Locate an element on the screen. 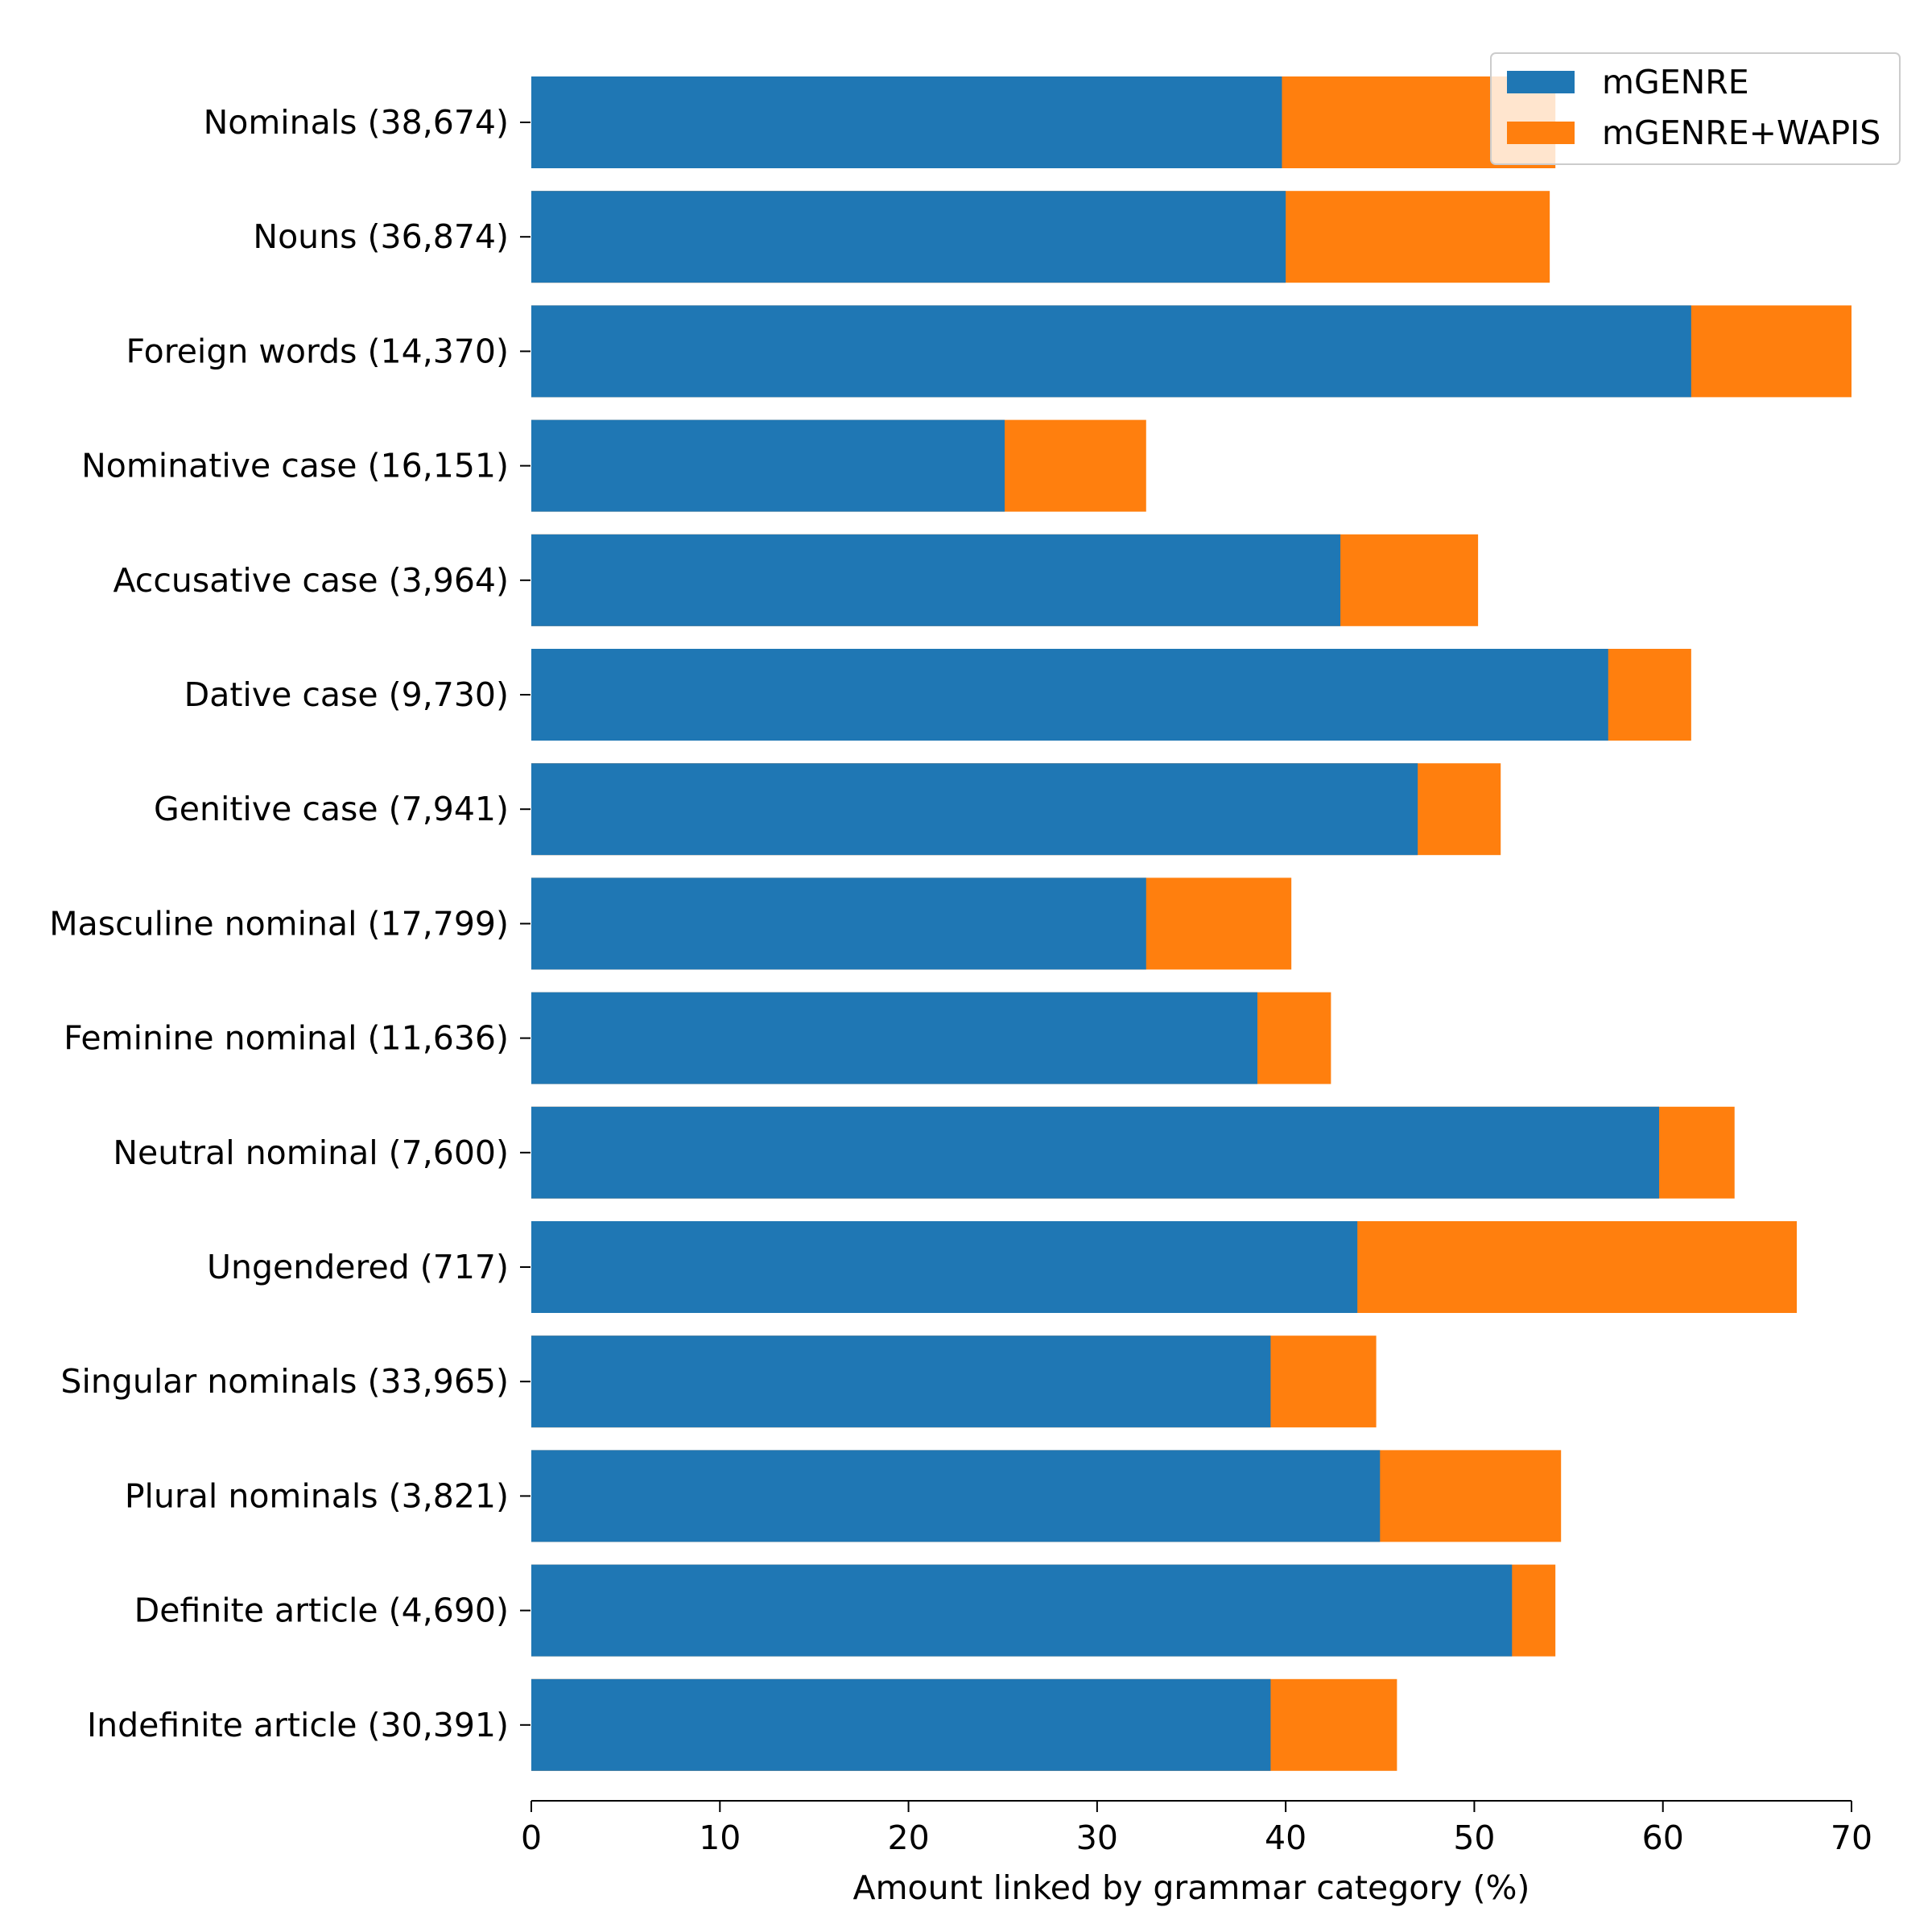  bar-mgenre-ungendered is located at coordinates (944, 1267).